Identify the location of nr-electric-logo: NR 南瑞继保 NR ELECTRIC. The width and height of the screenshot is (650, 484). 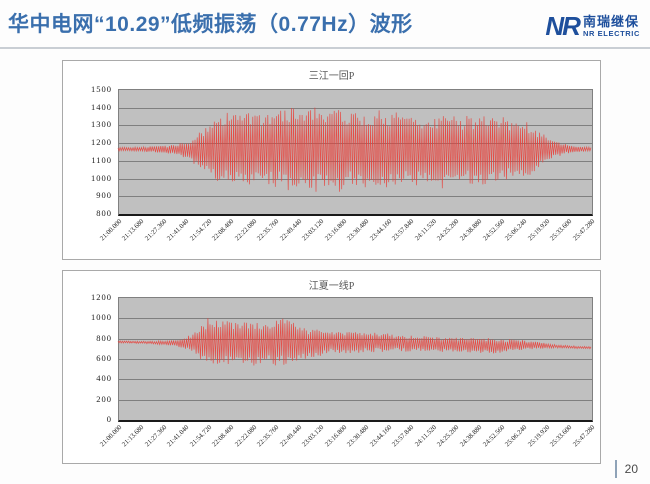
(592, 26).